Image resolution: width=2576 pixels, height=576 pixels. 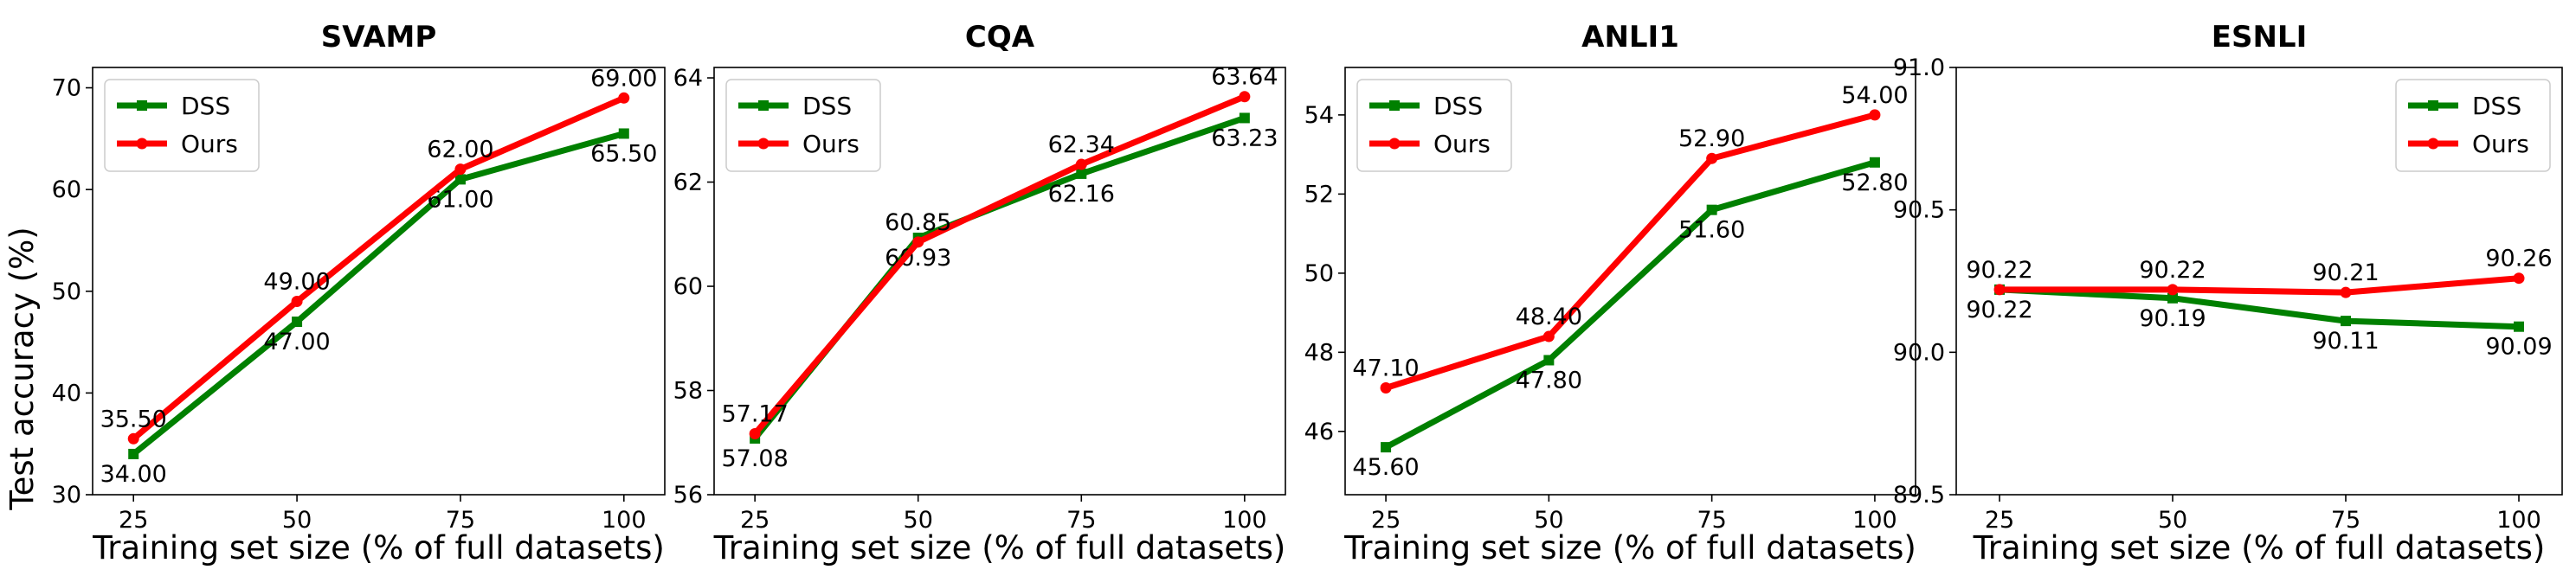 I want to click on data-label: 54.00, so click(x=1874, y=95).